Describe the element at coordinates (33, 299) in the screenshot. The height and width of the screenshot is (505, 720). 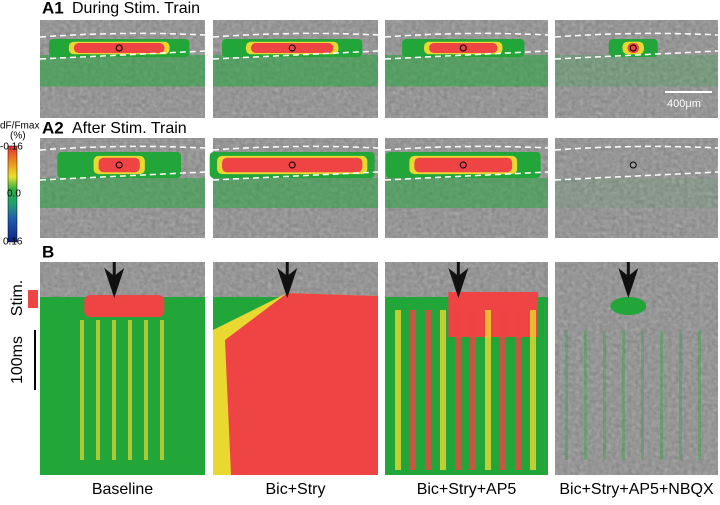
I see `stim-marker` at that location.